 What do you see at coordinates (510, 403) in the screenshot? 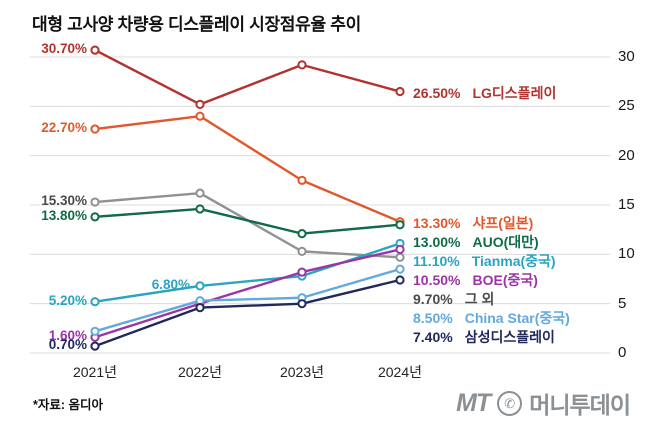
I see `phone-icon: ✆` at bounding box center [510, 403].